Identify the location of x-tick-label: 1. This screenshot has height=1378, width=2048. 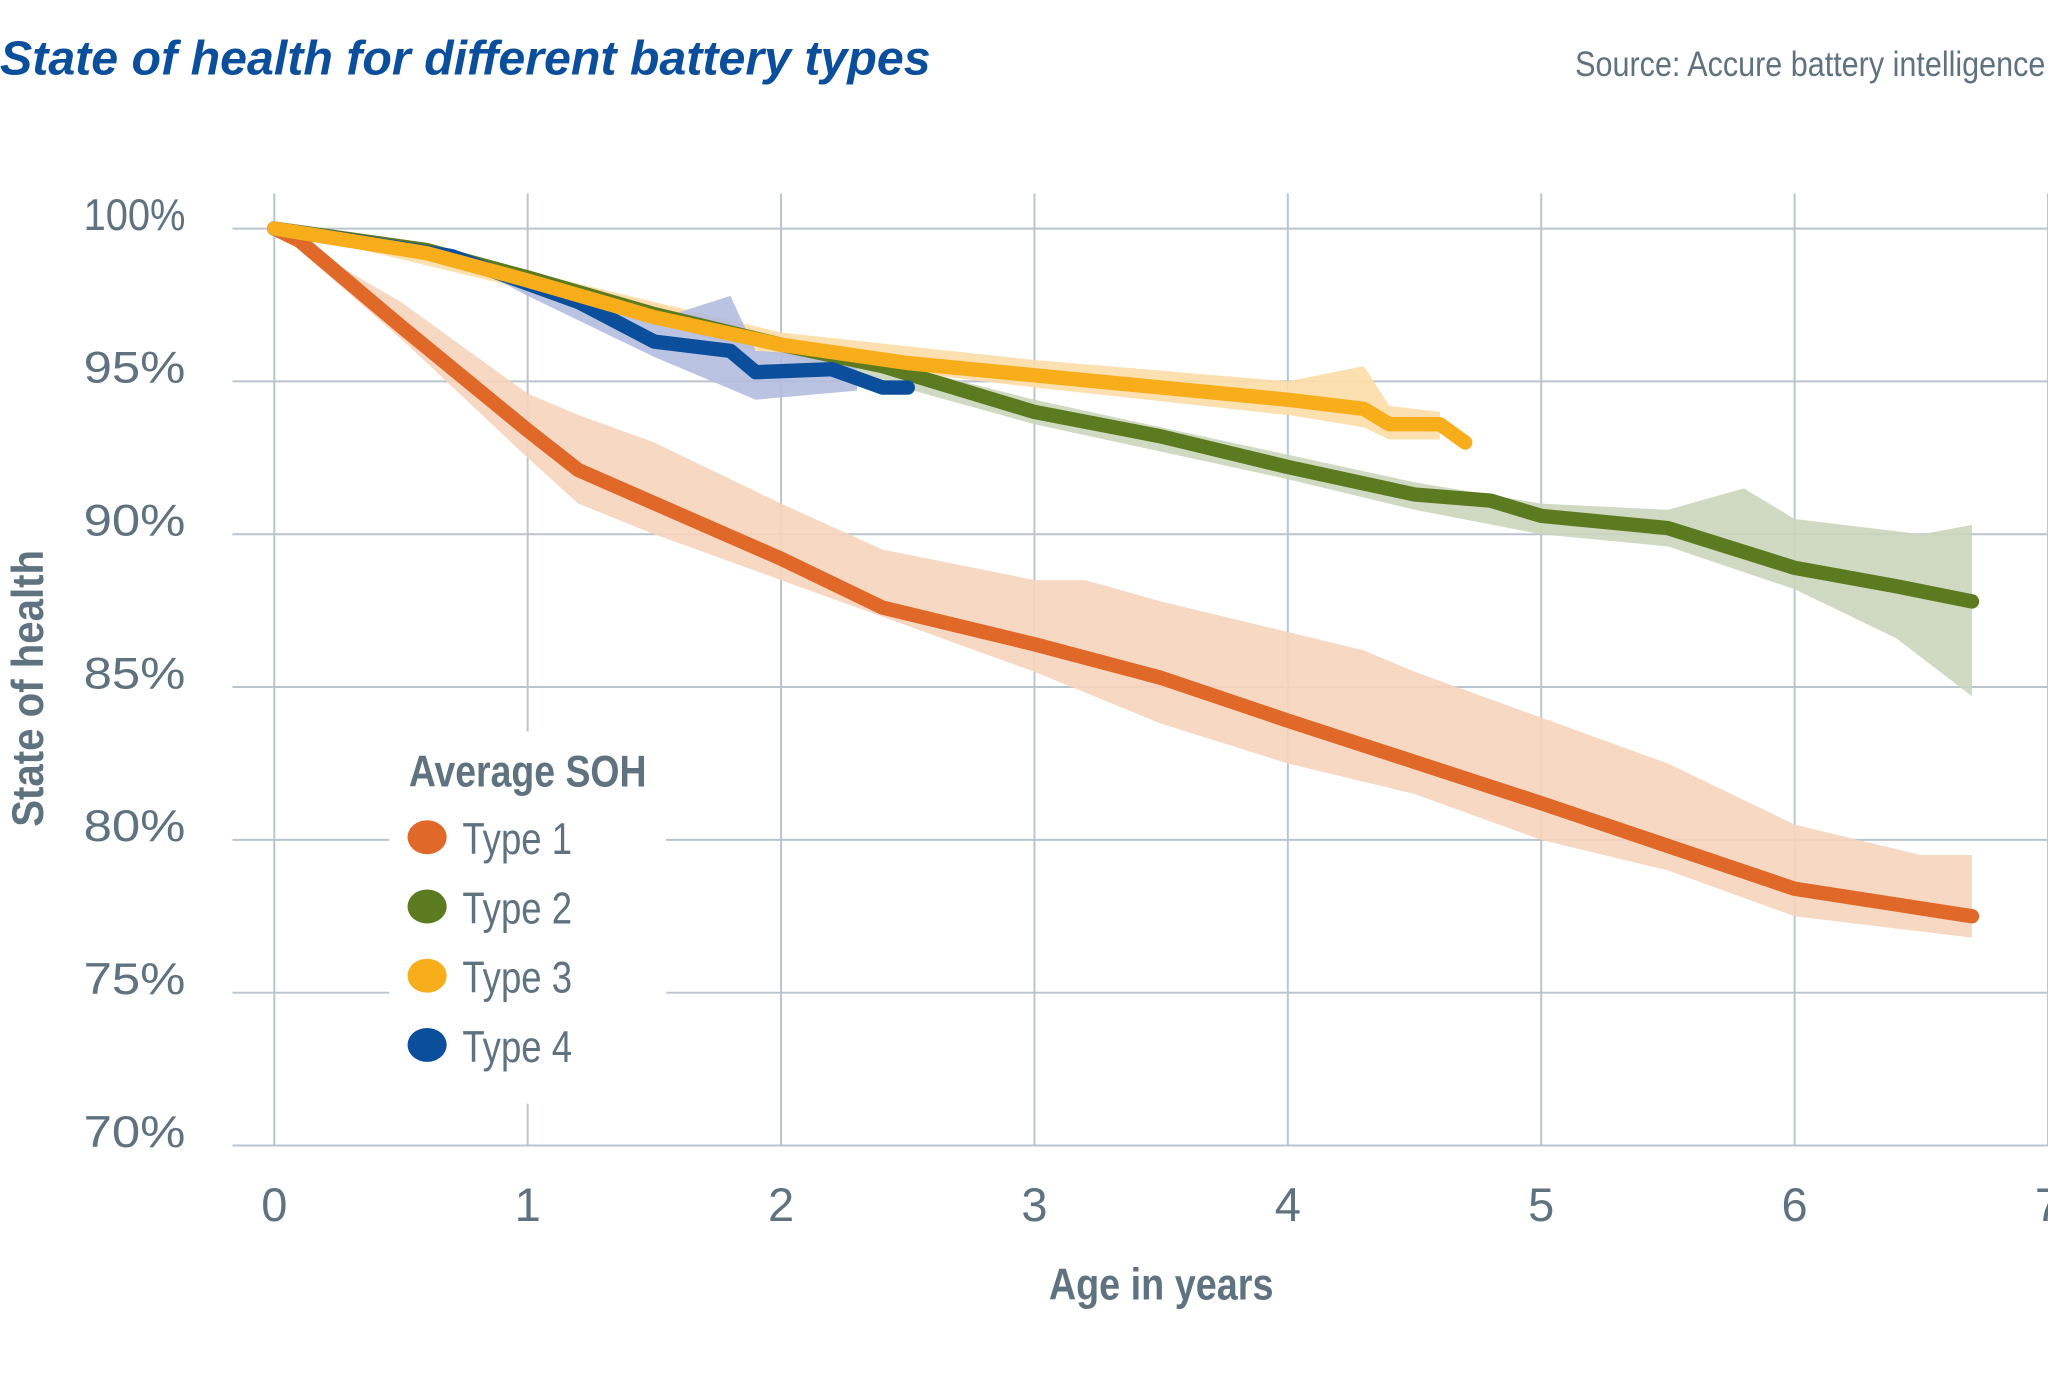
(528, 1204).